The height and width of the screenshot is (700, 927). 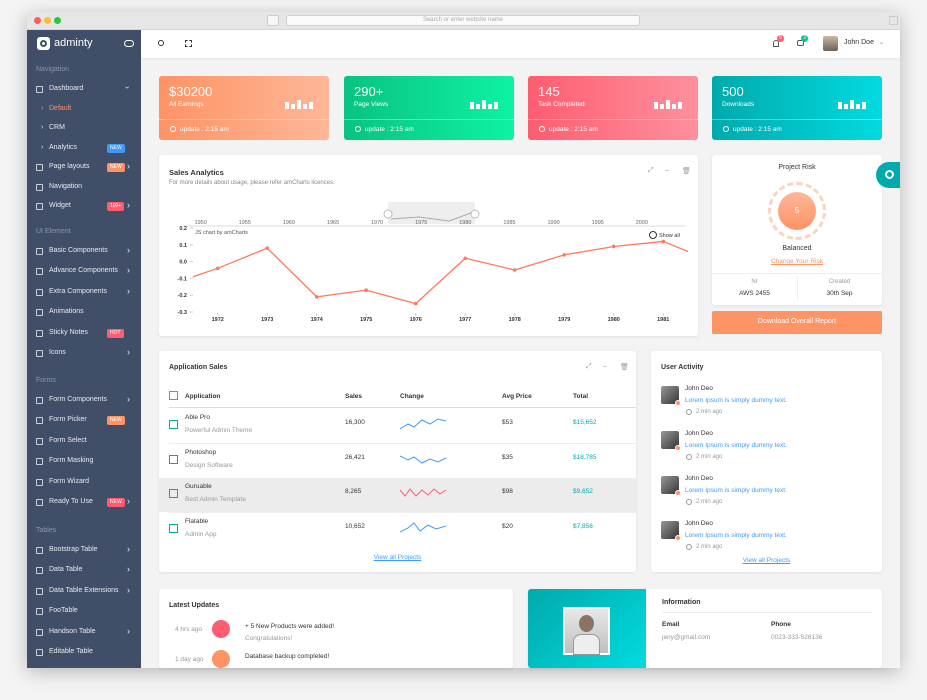 I want to click on risk-link: Change Your Risk, so click(x=797, y=261).